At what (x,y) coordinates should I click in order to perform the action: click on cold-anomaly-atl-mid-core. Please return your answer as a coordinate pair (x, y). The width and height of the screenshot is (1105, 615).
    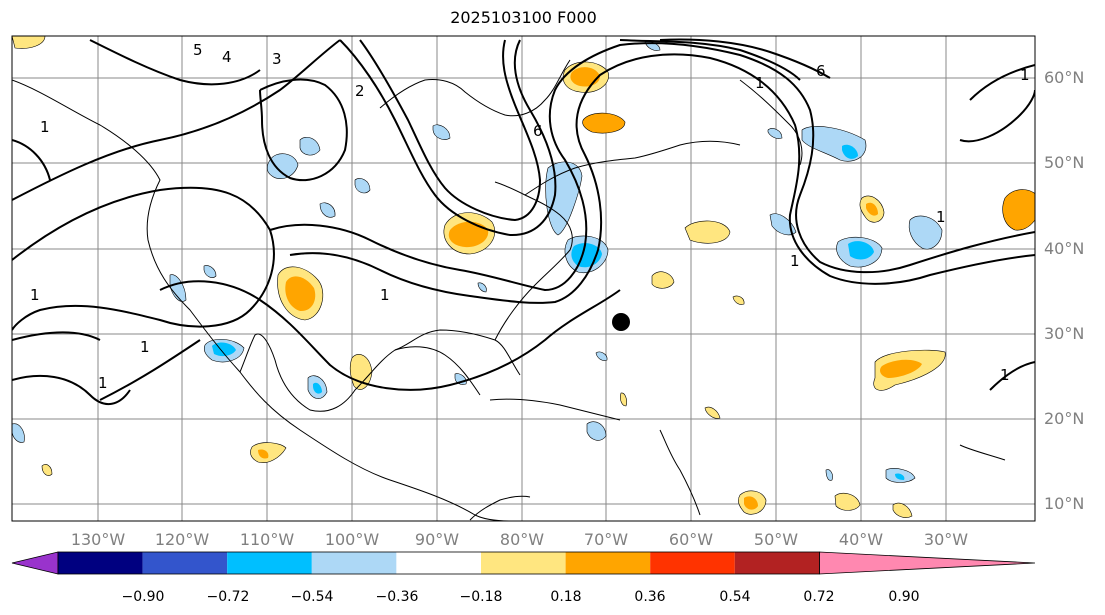
    Looking at the image, I should click on (861, 250).